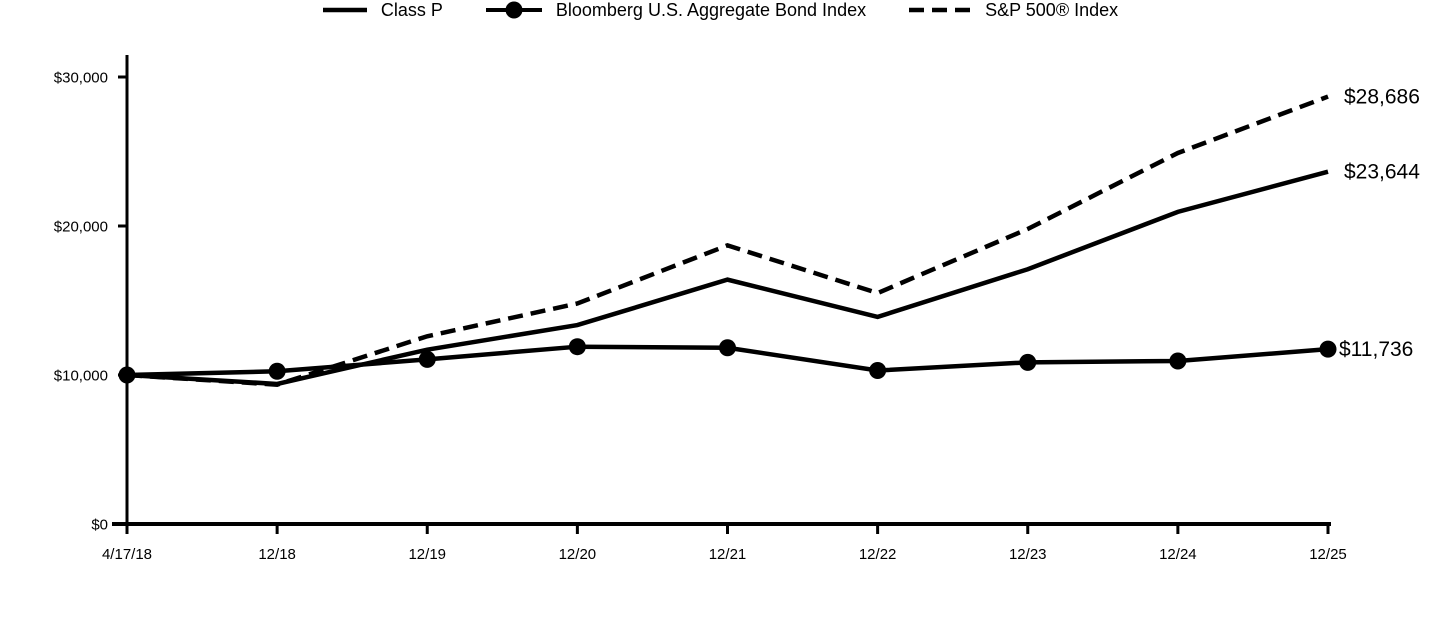  What do you see at coordinates (427, 554) in the screenshot?
I see `x-axis-tick-label: 12/19` at bounding box center [427, 554].